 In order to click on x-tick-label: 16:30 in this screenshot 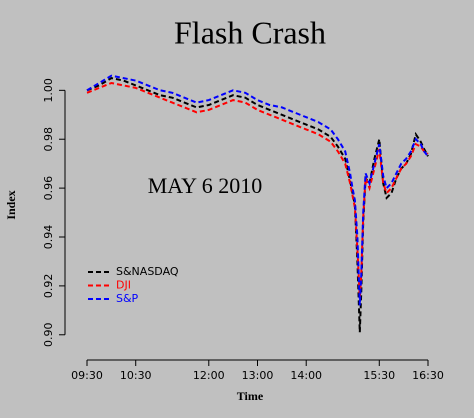, I will do `click(428, 375)`.